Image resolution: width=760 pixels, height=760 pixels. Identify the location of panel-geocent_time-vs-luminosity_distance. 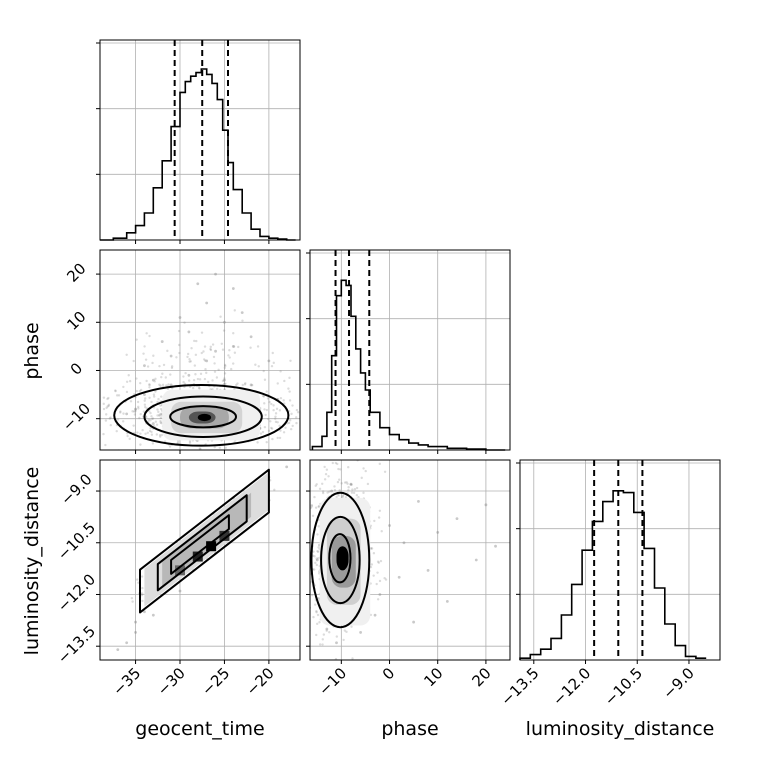
(200, 560).